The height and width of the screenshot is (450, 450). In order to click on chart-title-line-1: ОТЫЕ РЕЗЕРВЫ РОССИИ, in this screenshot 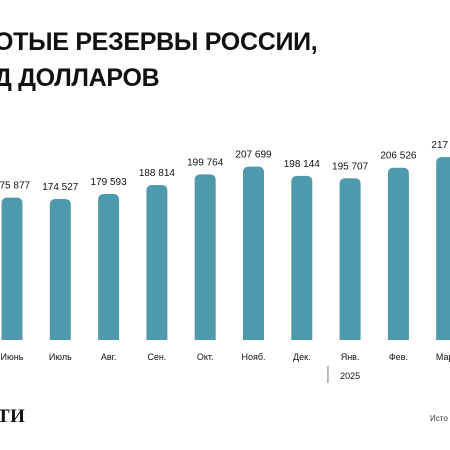, I will do `click(159, 42)`.